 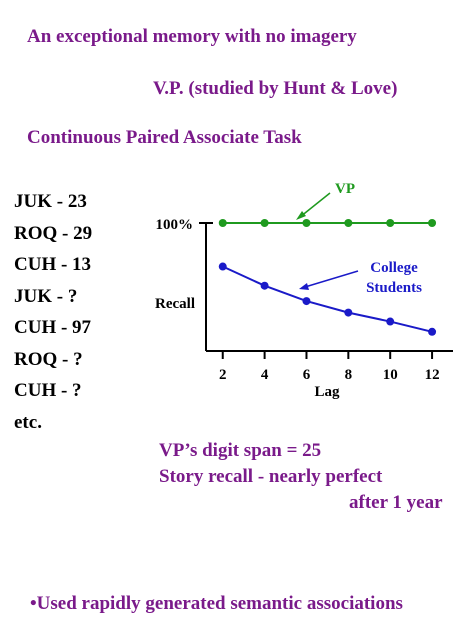 What do you see at coordinates (396, 502) in the screenshot?
I see `story-recall-fact-cont: after 1 year` at bounding box center [396, 502].